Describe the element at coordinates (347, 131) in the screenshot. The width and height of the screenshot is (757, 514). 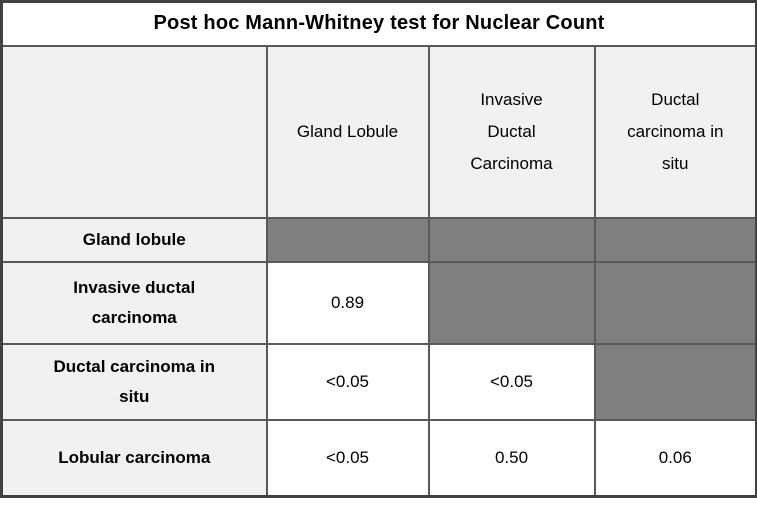
I see `column-header-gland-lobule: Gland Lobule` at that location.